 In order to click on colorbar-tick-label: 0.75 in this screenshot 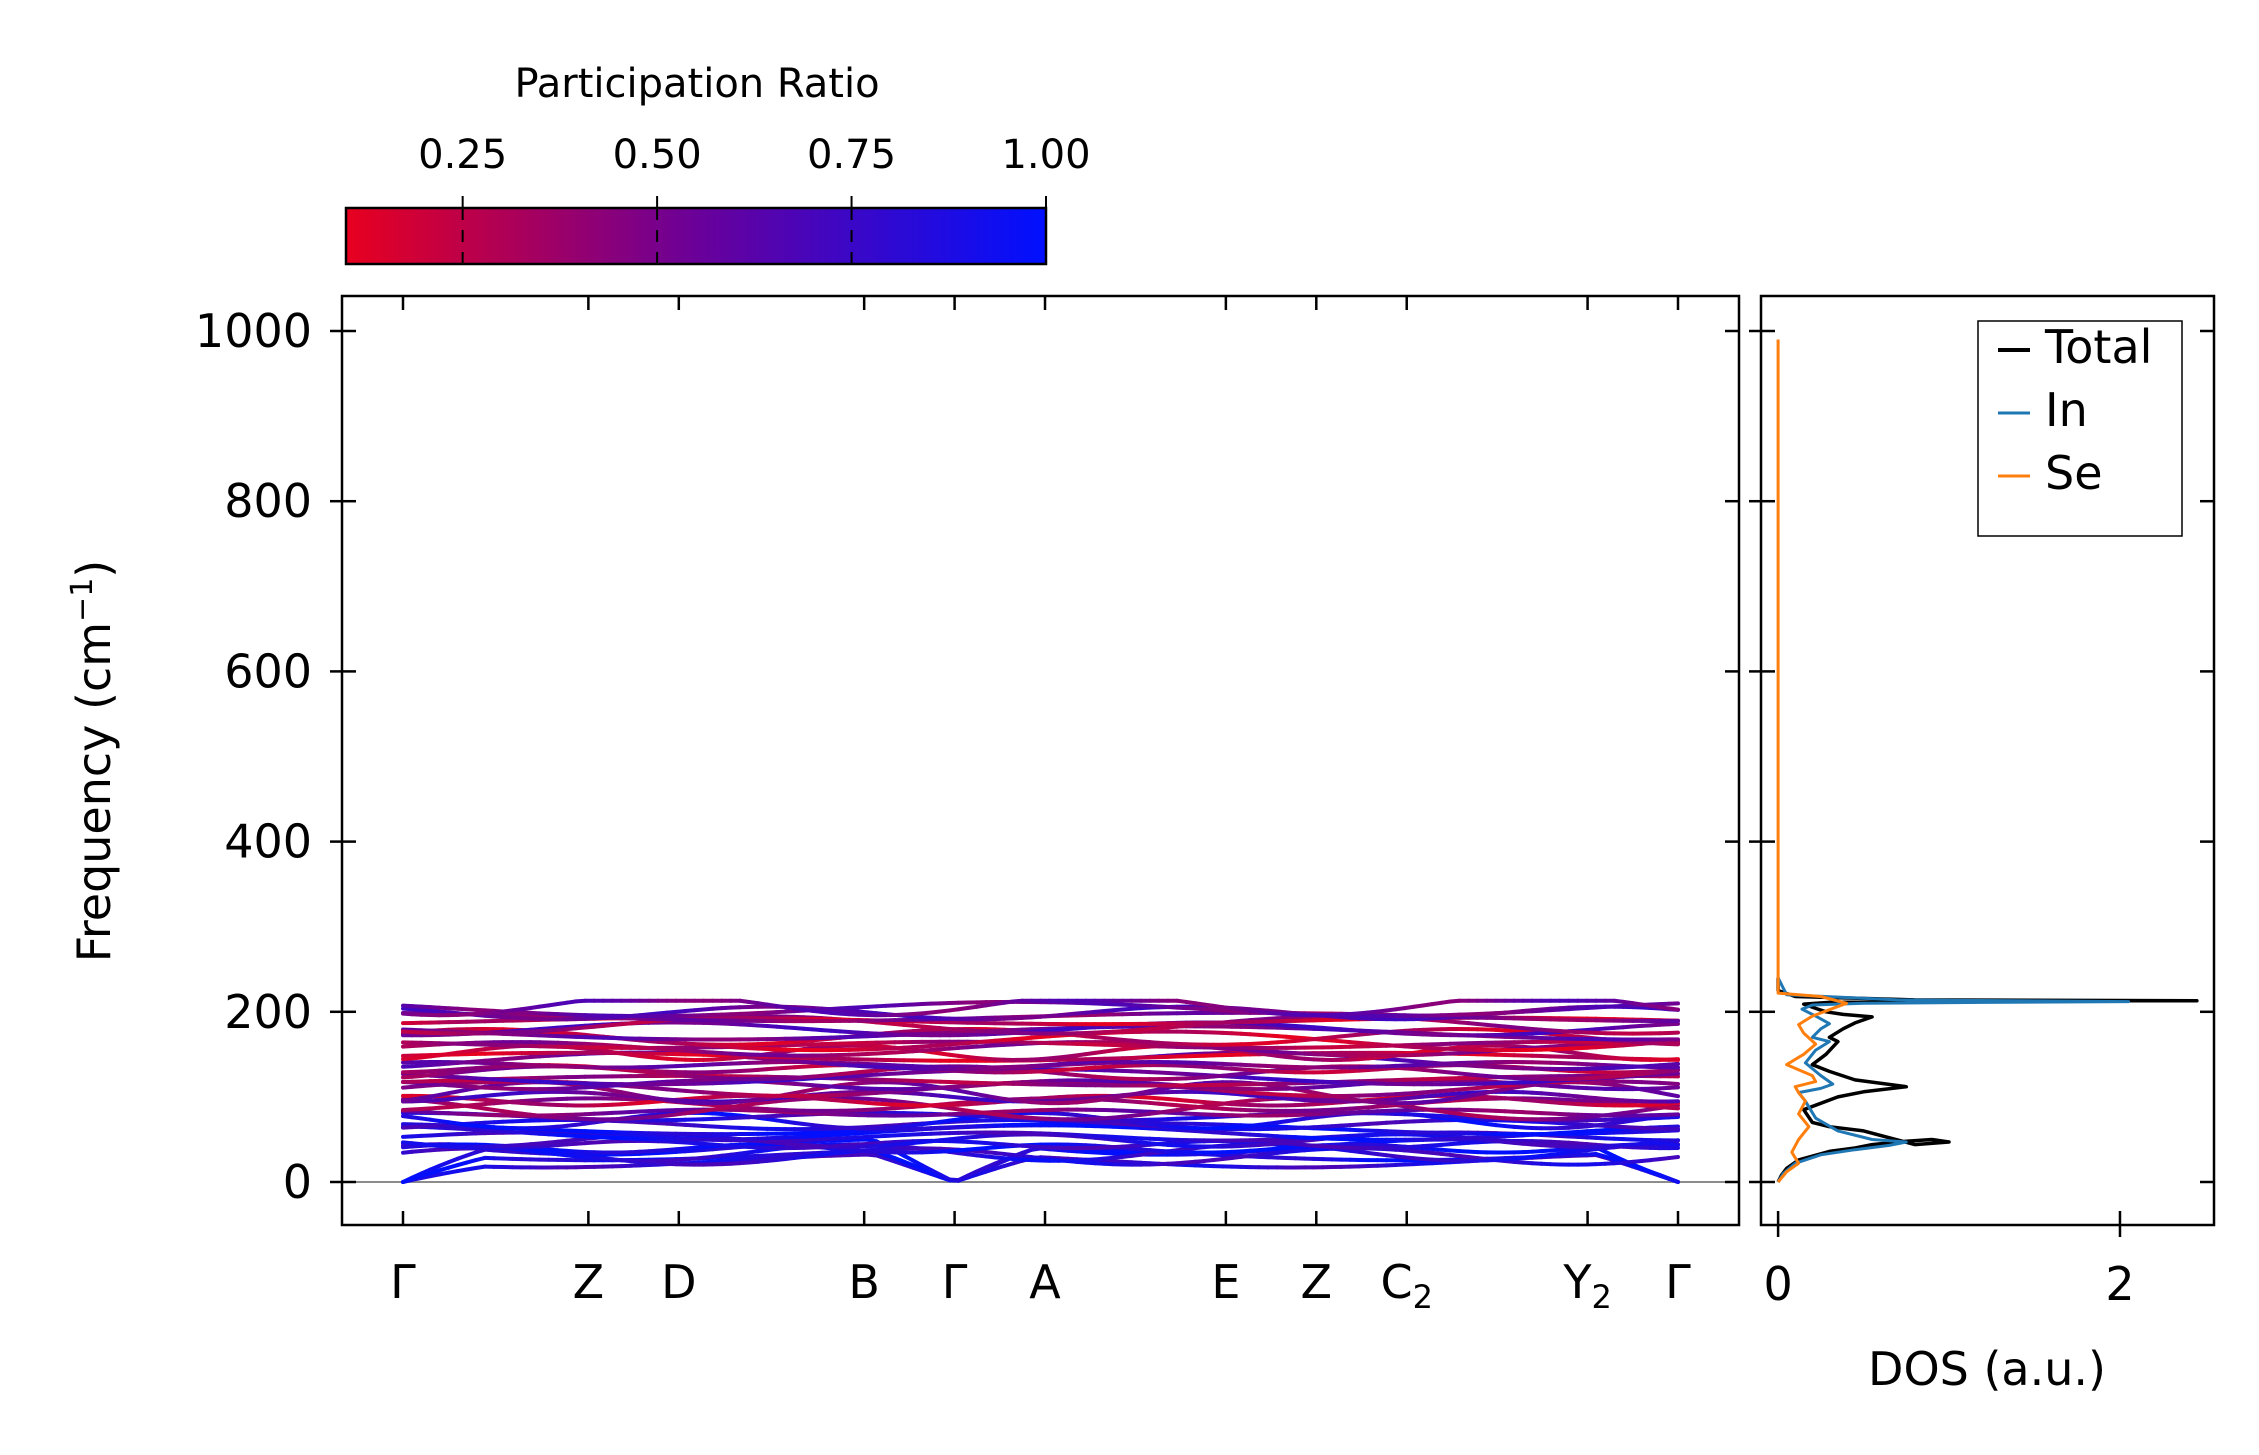, I will do `click(851, 155)`.